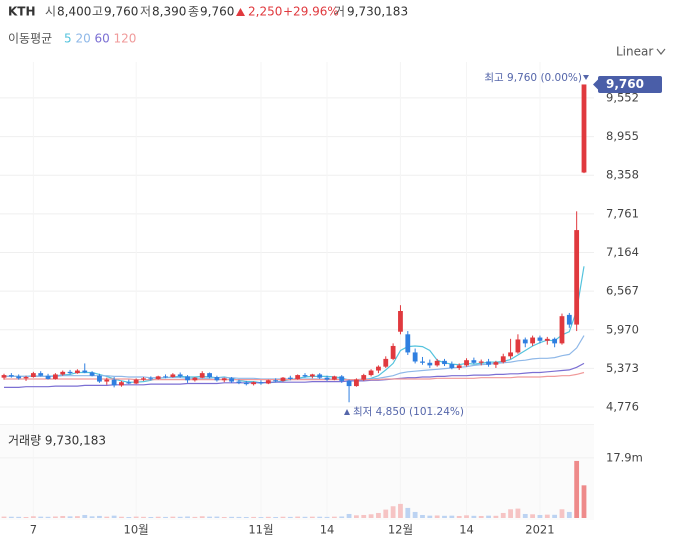 Image resolution: width=681 pixels, height=538 pixels. I want to click on high-marker-icon, so click(586, 77).